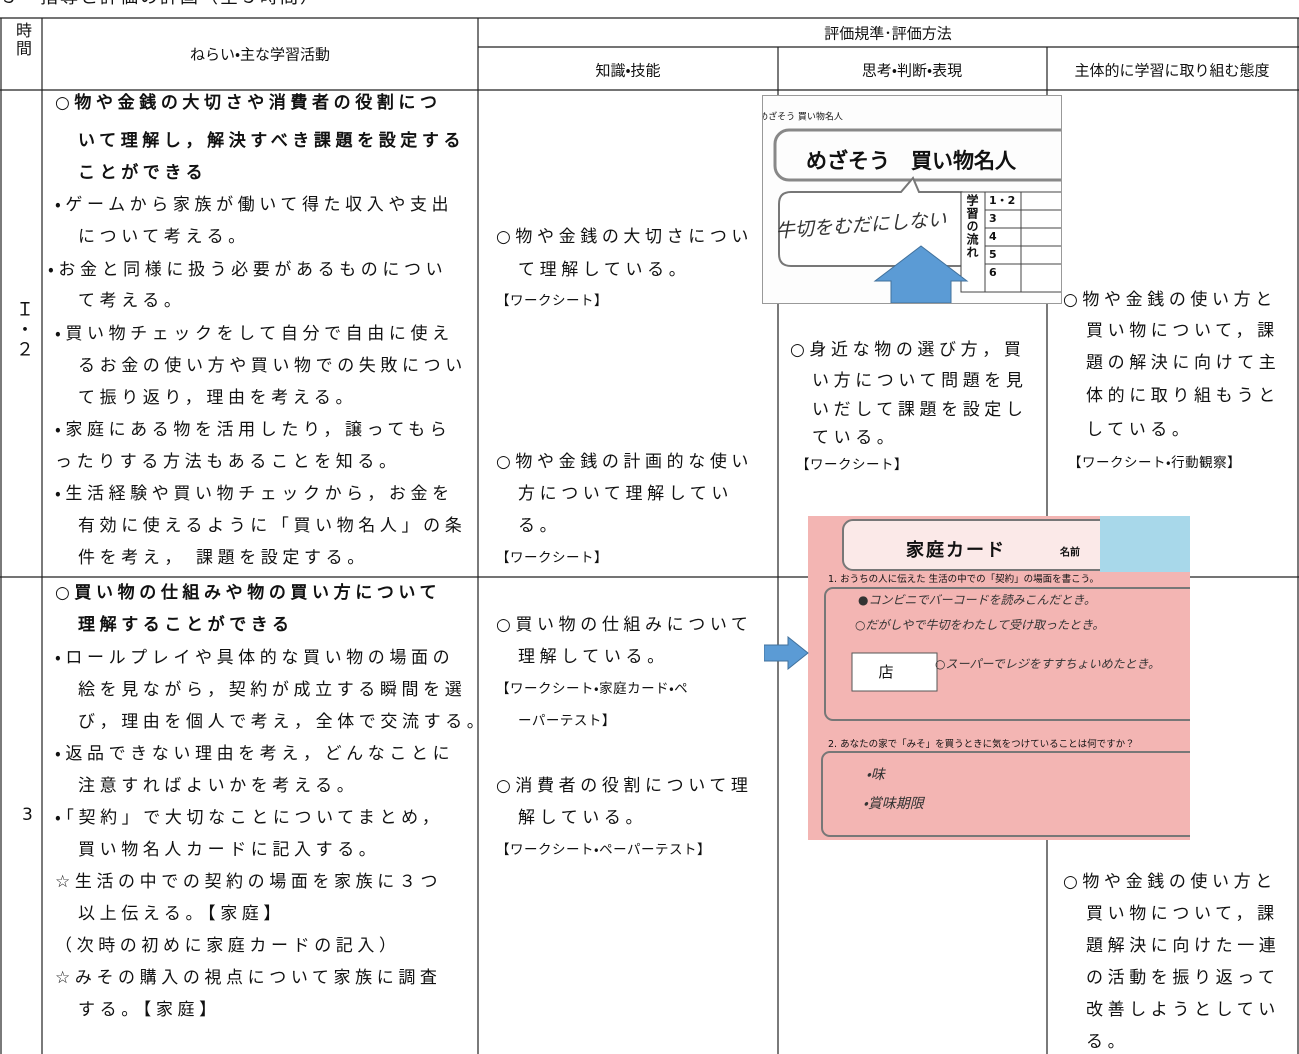 The width and height of the screenshot is (1299, 1054). Describe the element at coordinates (917, 215) in the screenshot. I see `worksheet-drawing` at that location.